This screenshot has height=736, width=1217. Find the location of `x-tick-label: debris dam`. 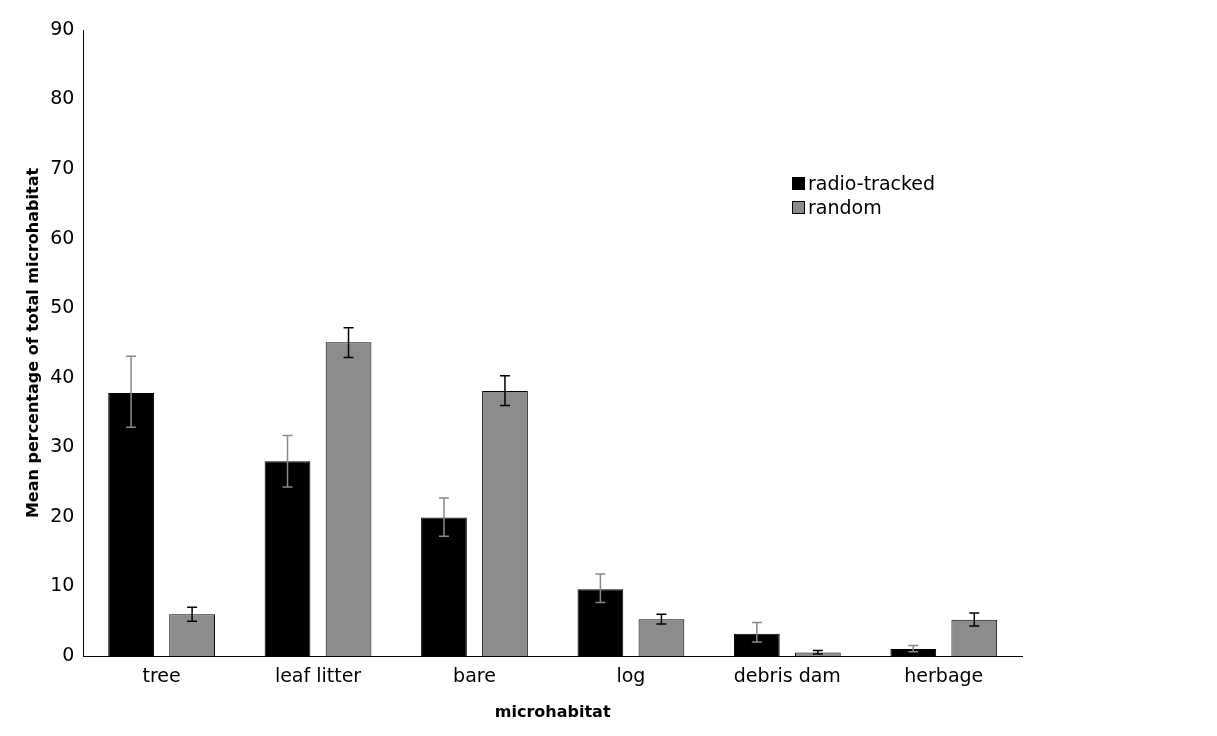

x-tick-label: debris dam is located at coordinates (787, 675).